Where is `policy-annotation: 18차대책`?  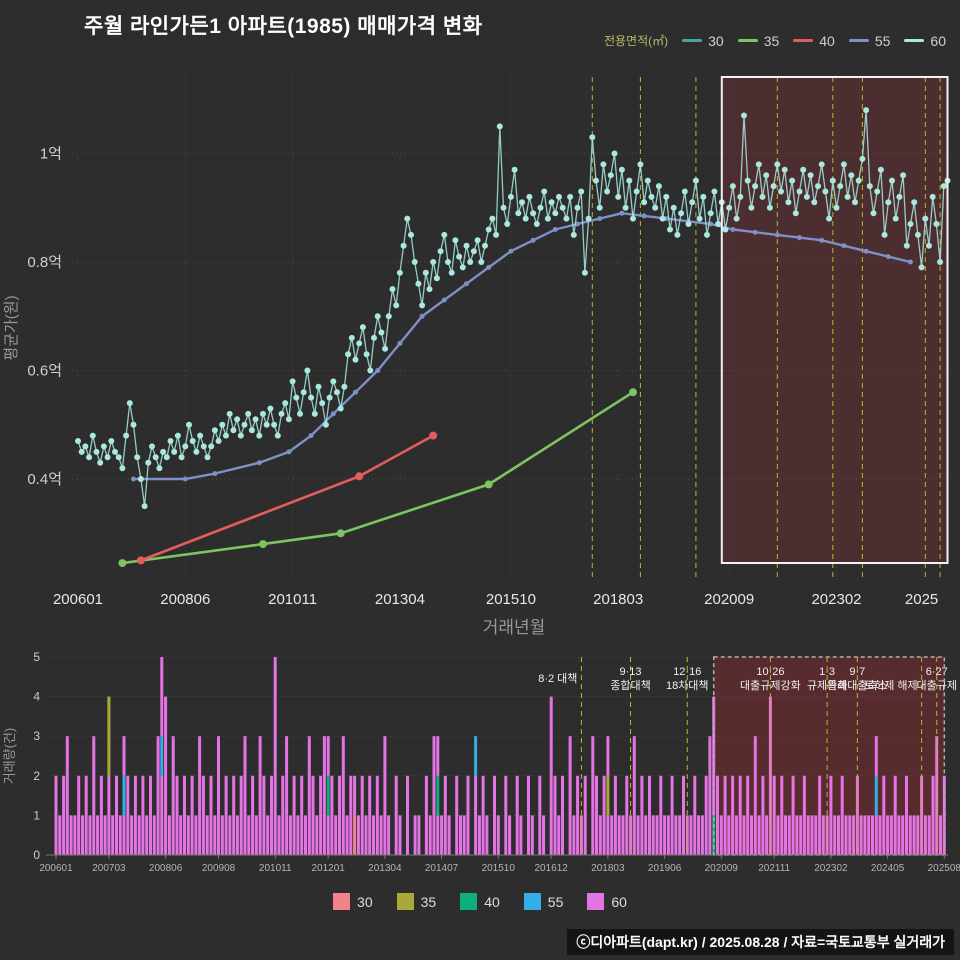
policy-annotation: 18차대책 is located at coordinates (687, 685).